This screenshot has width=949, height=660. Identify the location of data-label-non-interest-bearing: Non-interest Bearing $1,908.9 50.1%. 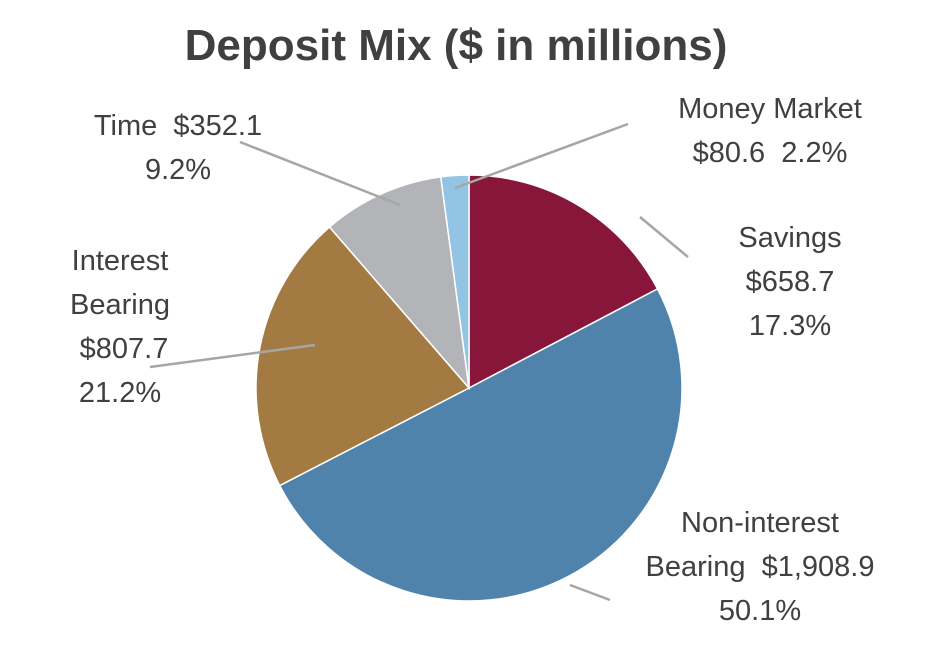
(760, 567).